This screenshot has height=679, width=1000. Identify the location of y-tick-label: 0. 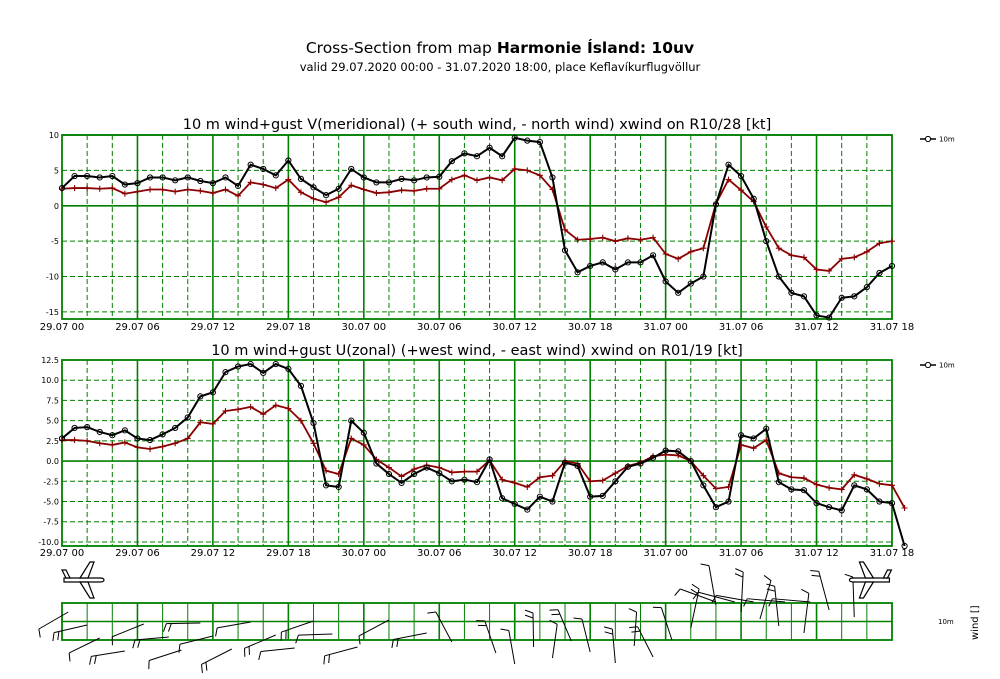
(56, 206).